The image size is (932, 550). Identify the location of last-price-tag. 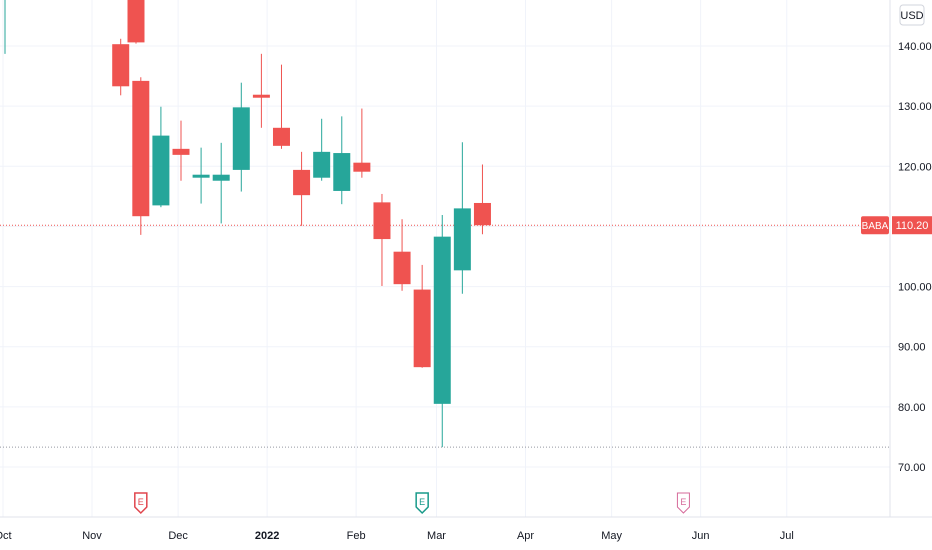
(912, 225).